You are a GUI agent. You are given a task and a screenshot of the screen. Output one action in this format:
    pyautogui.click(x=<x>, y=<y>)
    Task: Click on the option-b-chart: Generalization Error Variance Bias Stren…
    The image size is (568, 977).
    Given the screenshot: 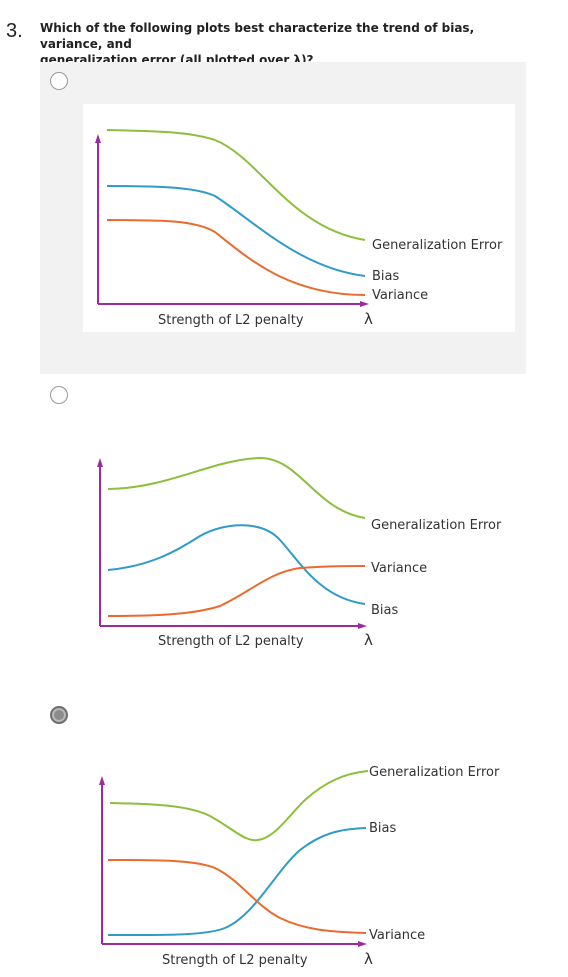 What is the action you would take?
    pyautogui.click(x=299, y=552)
    